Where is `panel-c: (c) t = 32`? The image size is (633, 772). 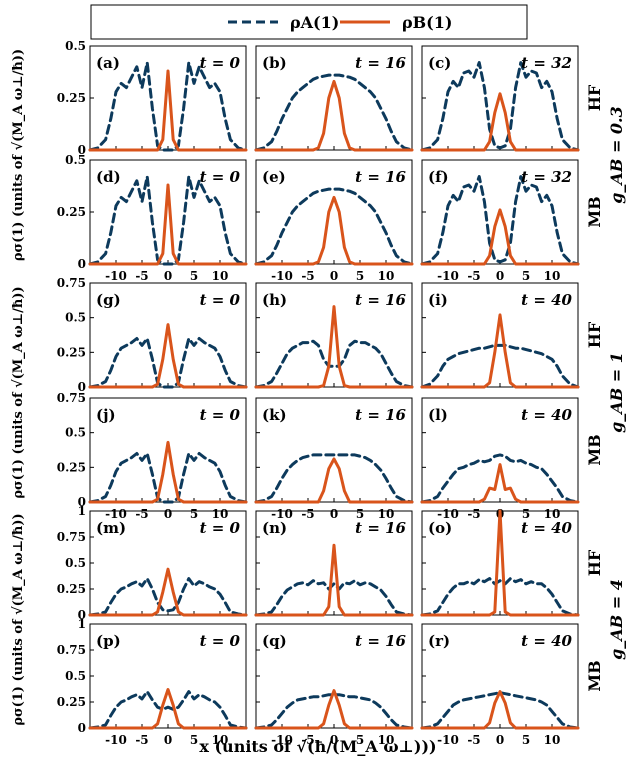
panel-c: (c) t = 32 is located at coordinates (500, 98).